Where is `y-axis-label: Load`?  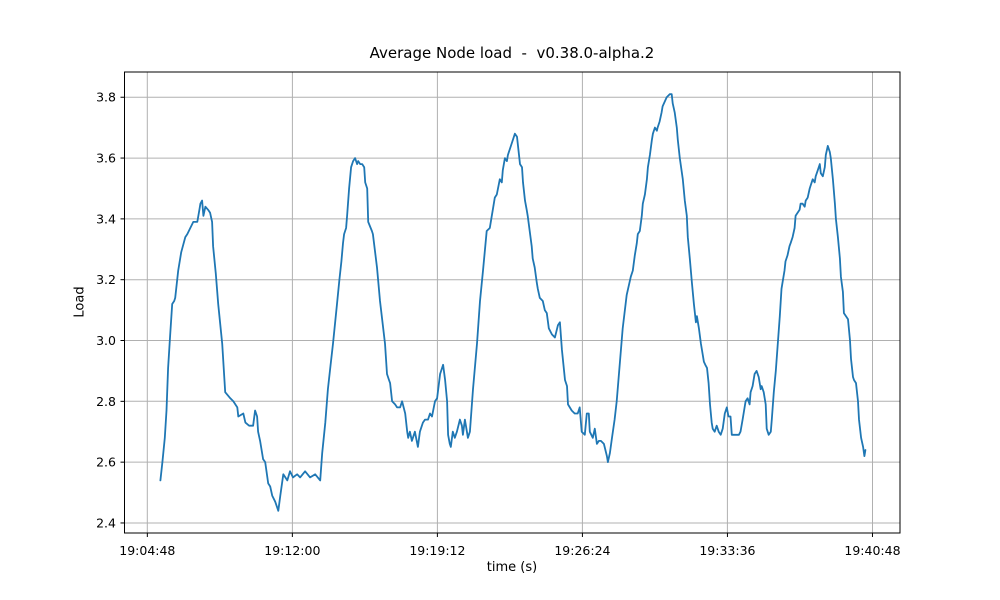 y-axis-label: Load is located at coordinates (80, 302).